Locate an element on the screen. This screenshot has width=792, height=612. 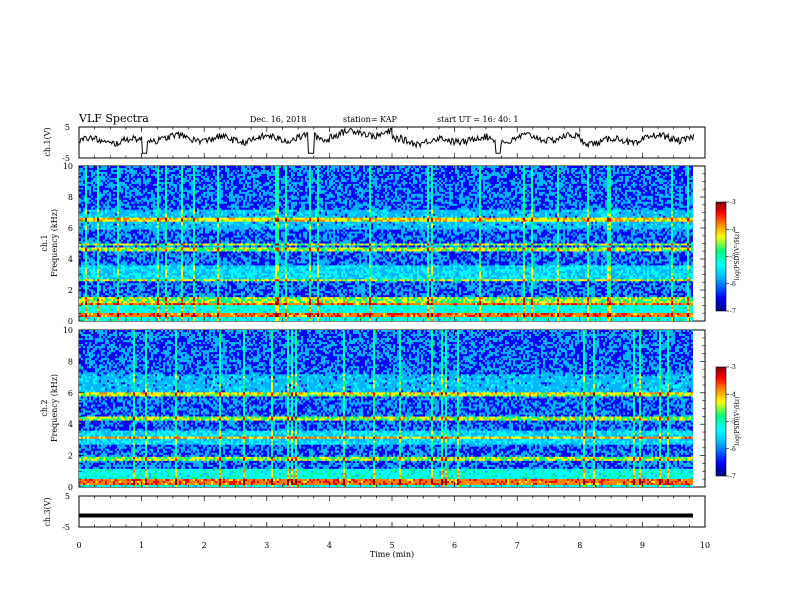
figure-title: VLF Spectra is located at coordinates (113, 118).